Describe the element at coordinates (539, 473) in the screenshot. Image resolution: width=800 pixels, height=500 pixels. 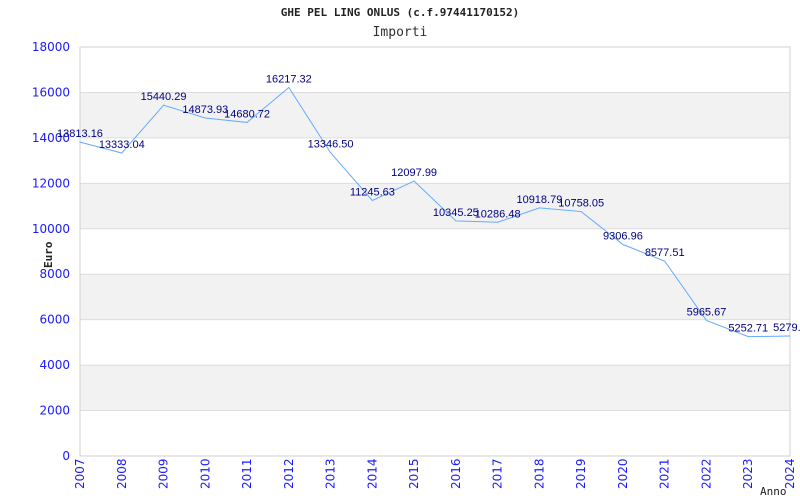
I see `x-tick-label: 2018` at that location.